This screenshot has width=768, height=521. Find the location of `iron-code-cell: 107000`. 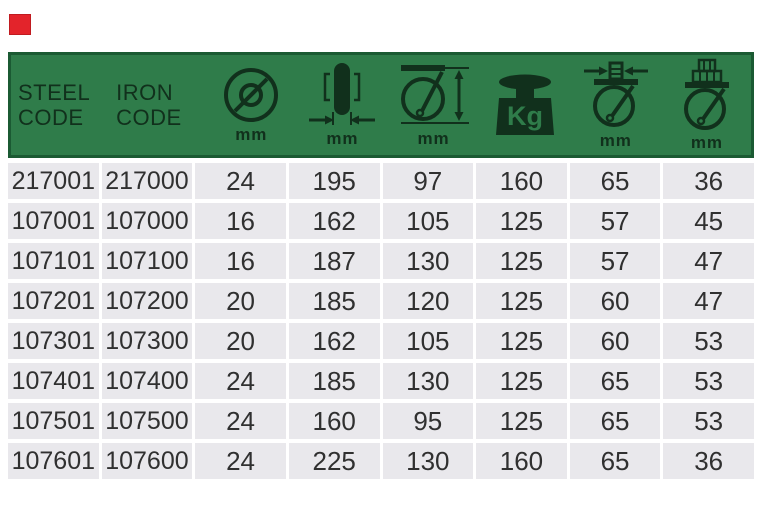

iron-code-cell: 107000 is located at coordinates (147, 221).